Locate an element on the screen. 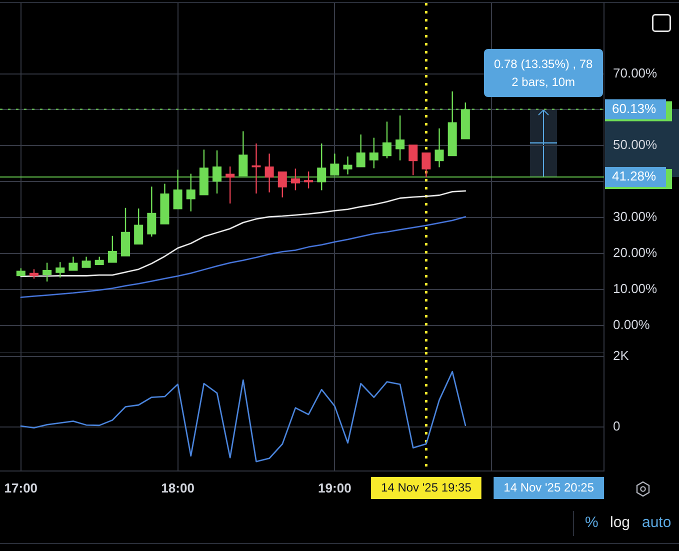 The image size is (679, 551). y-tick-label: 20.00% is located at coordinates (635, 252).